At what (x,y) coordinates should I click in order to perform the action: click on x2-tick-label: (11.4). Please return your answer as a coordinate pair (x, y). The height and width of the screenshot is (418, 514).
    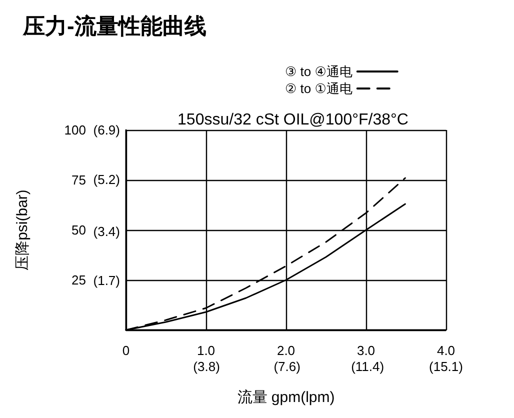
    Looking at the image, I should click on (367, 366).